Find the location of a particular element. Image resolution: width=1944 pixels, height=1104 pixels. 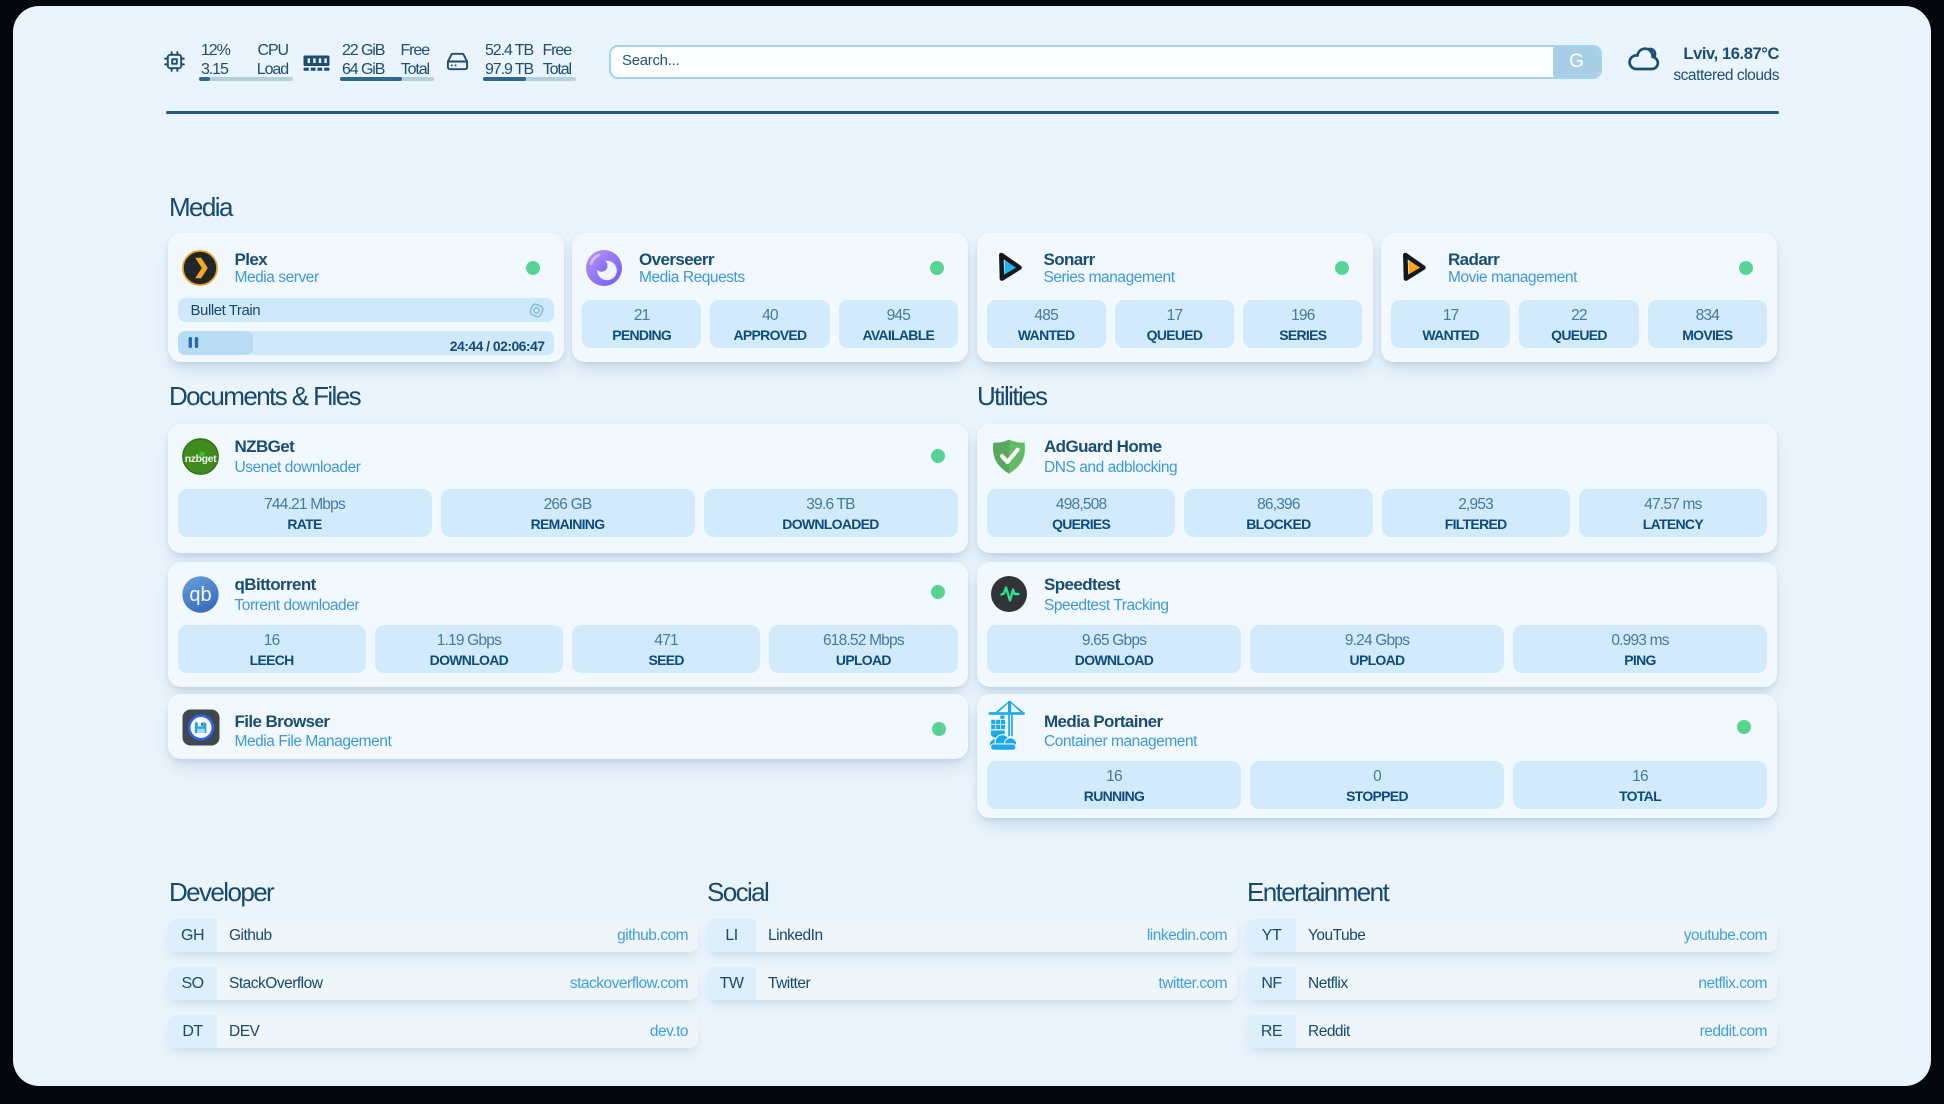

svg-text: nzbget is located at coordinates (200, 459).